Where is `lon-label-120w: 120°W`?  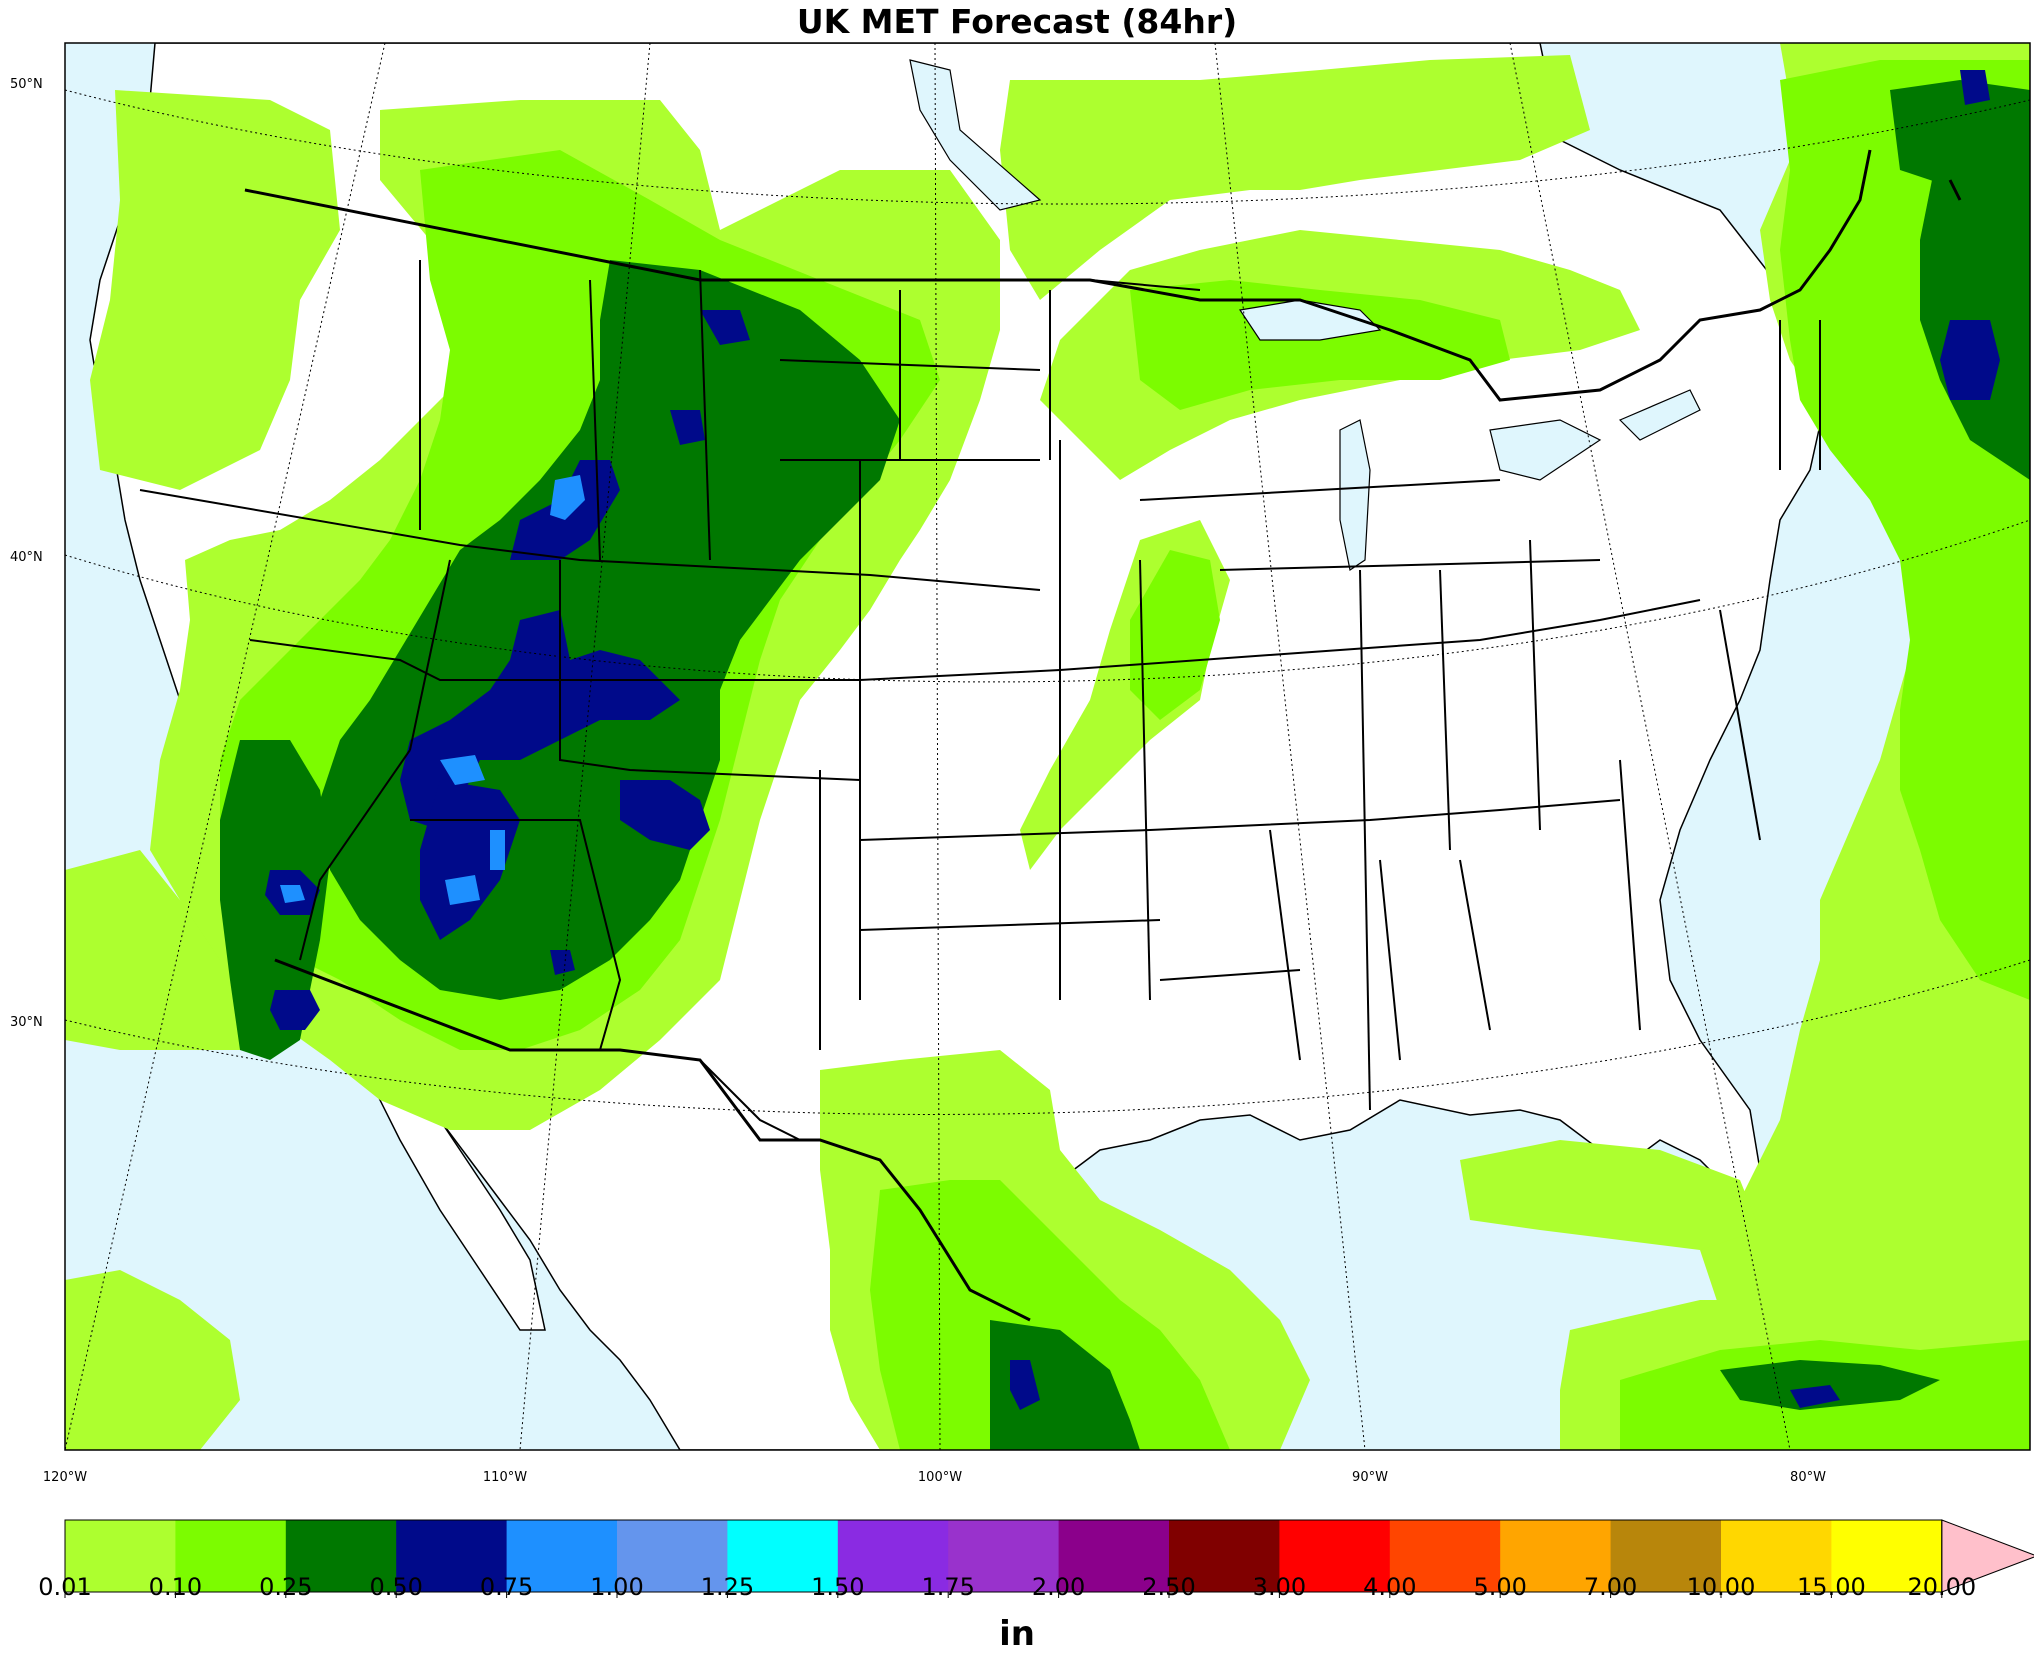
lon-label-120w: 120°W is located at coordinates (65, 1477).